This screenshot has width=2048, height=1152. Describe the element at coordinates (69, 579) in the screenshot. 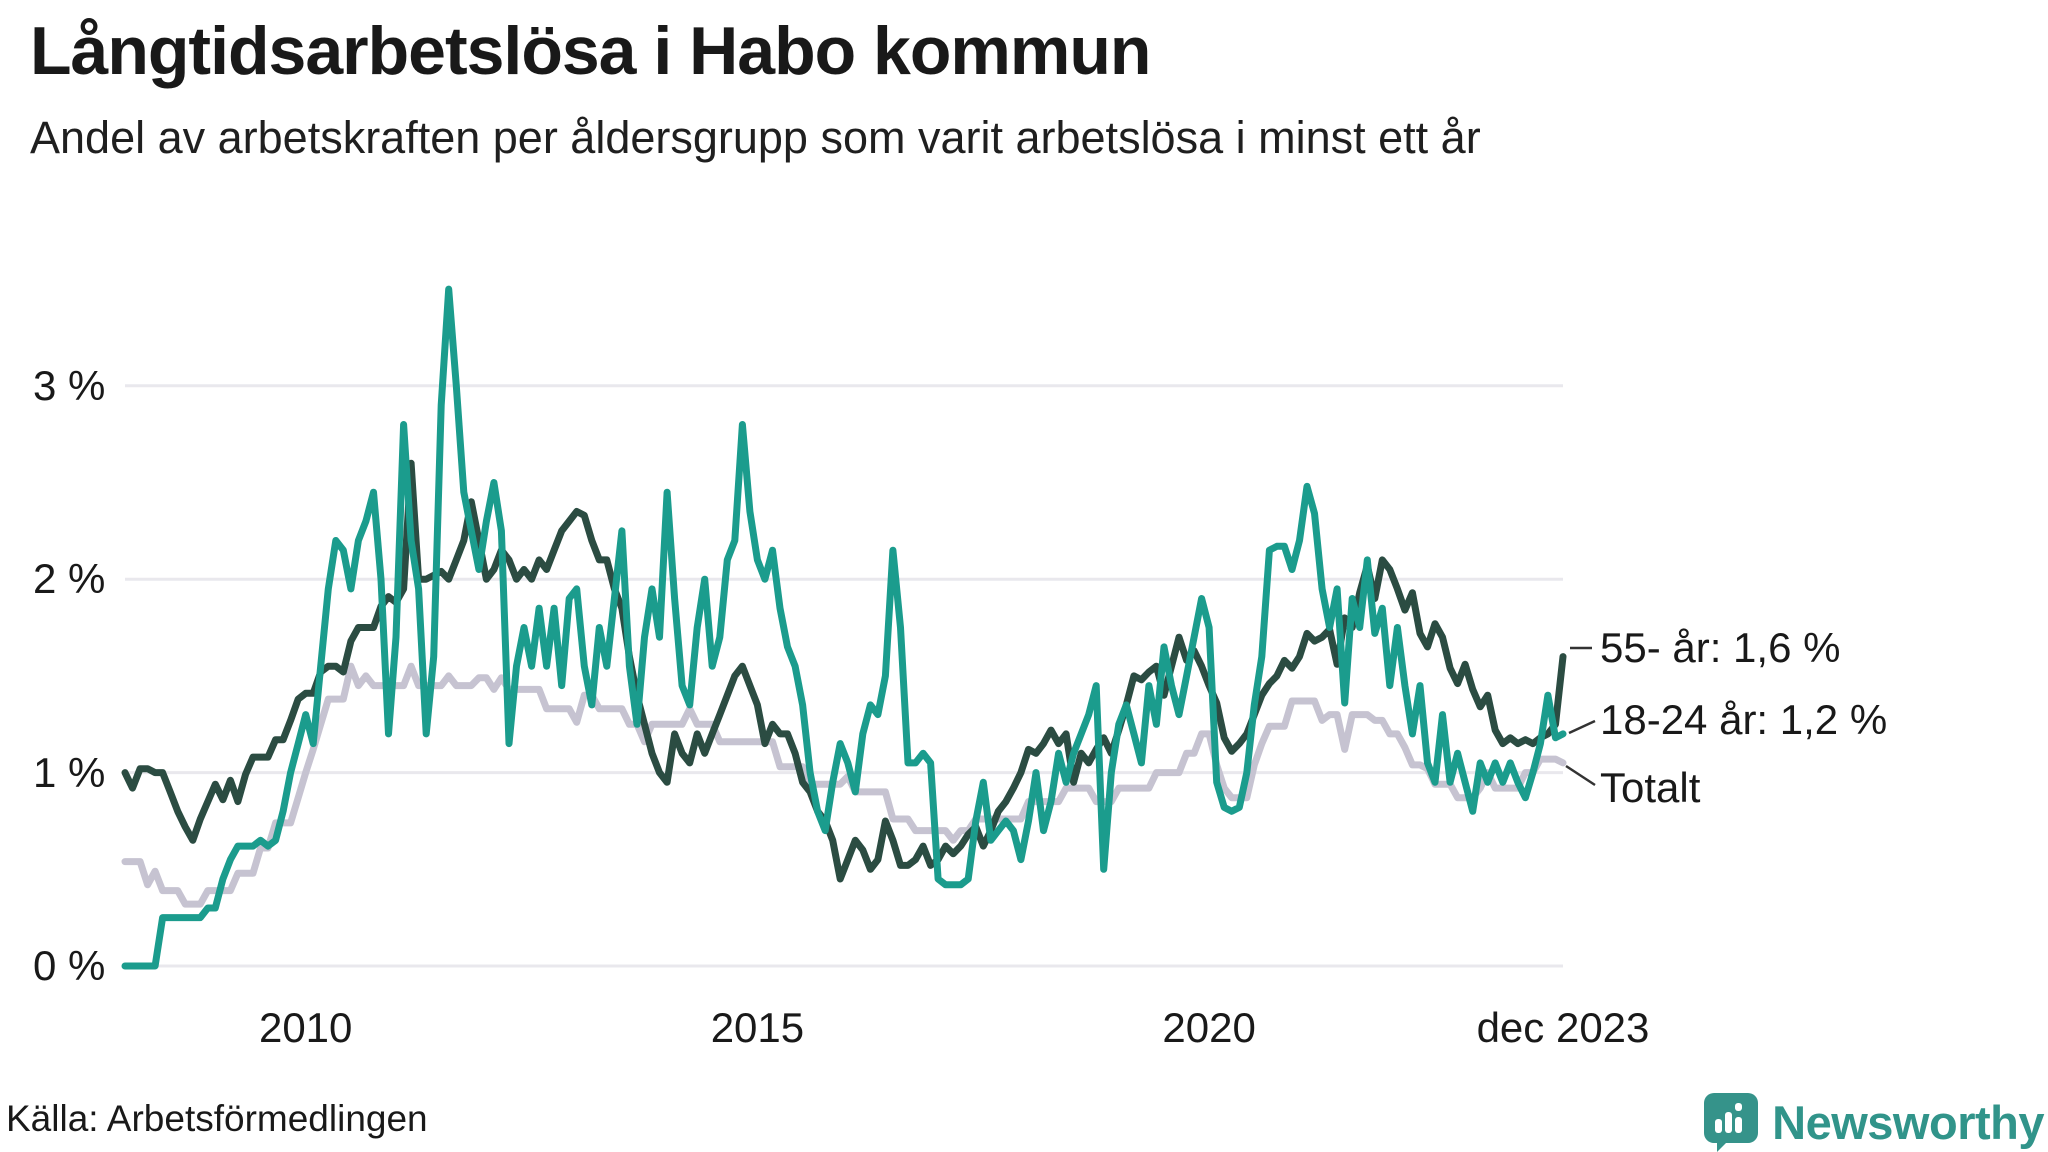

I see `y-tick-label: 2 %` at that location.